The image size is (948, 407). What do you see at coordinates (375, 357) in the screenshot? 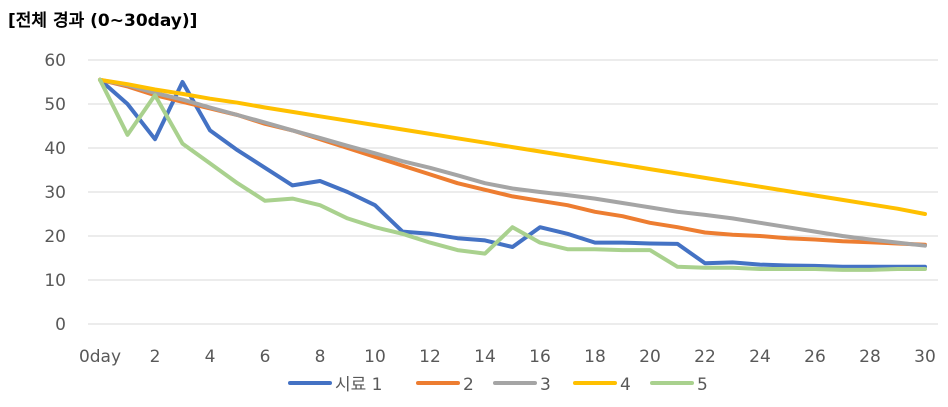
I see `x-tick-label: 10` at bounding box center [375, 357].